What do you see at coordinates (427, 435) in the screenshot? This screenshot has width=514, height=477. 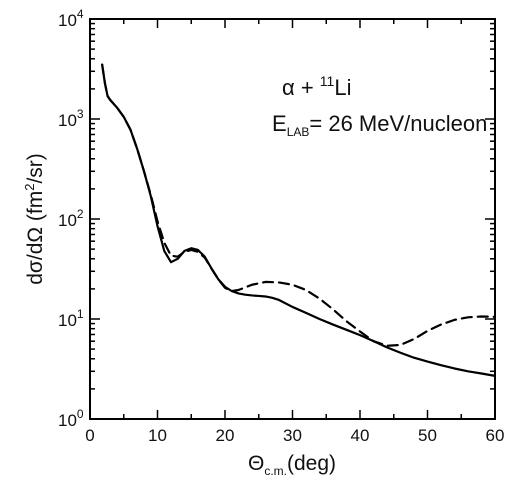 I see `x-tick-label: 50` at bounding box center [427, 435].